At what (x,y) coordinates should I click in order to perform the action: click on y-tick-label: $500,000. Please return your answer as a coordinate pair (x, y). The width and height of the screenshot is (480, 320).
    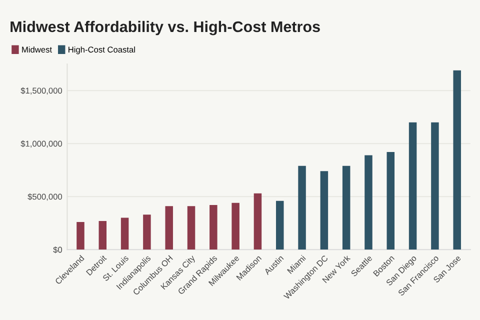
    Looking at the image, I should click on (45, 197).